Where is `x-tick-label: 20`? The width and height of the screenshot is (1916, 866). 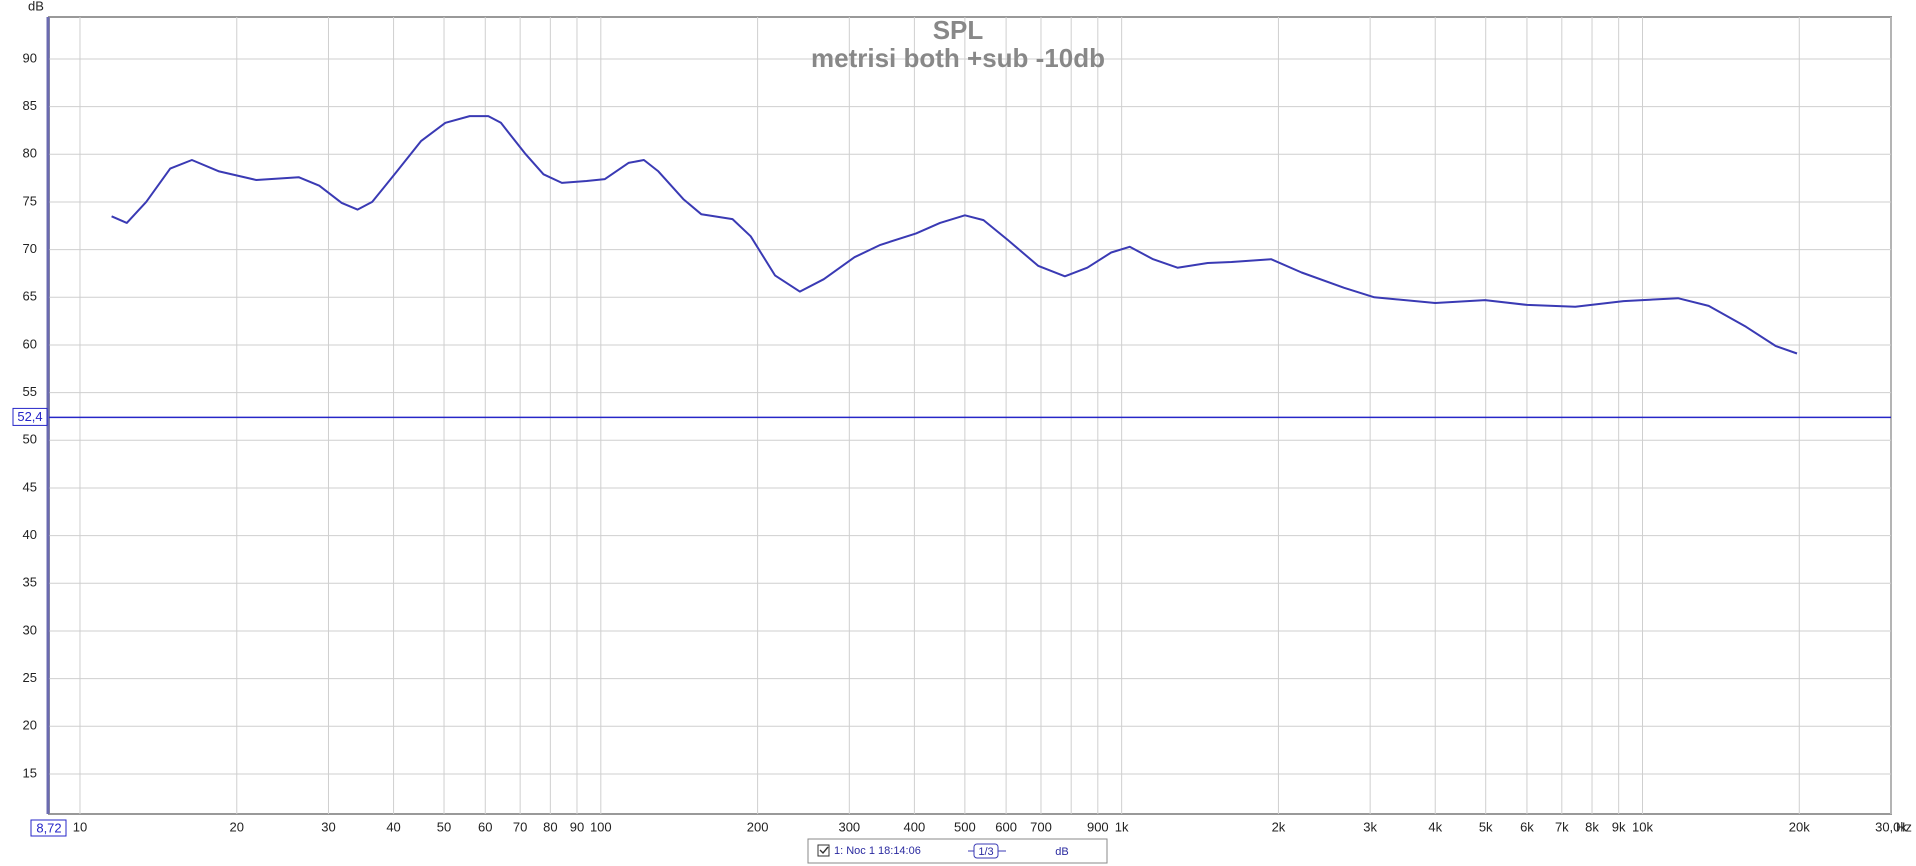 x-tick-label: 20 is located at coordinates (237, 826).